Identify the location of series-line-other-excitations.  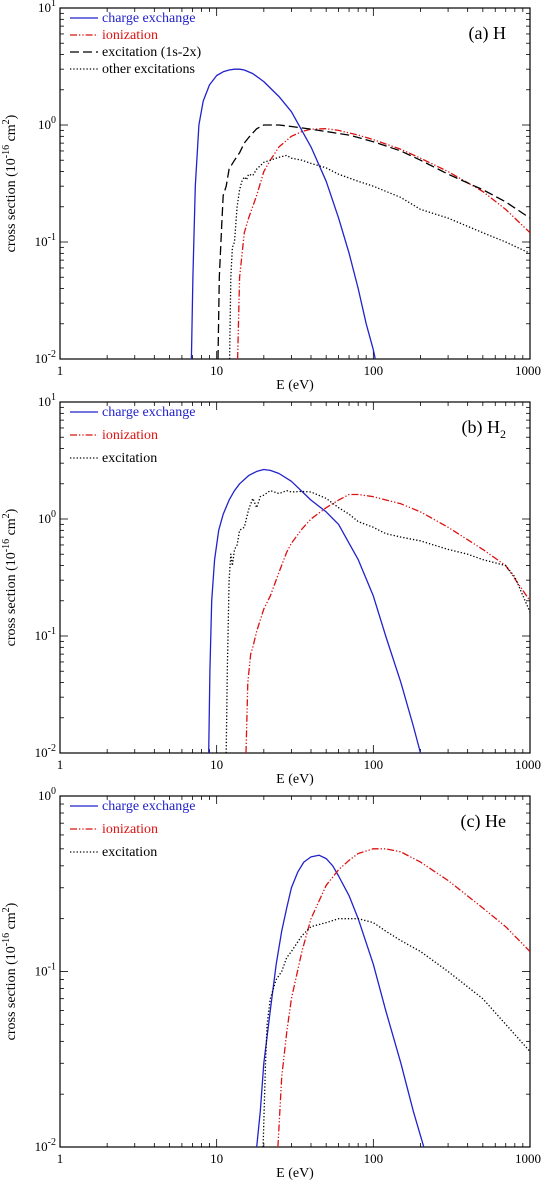
(379, 256).